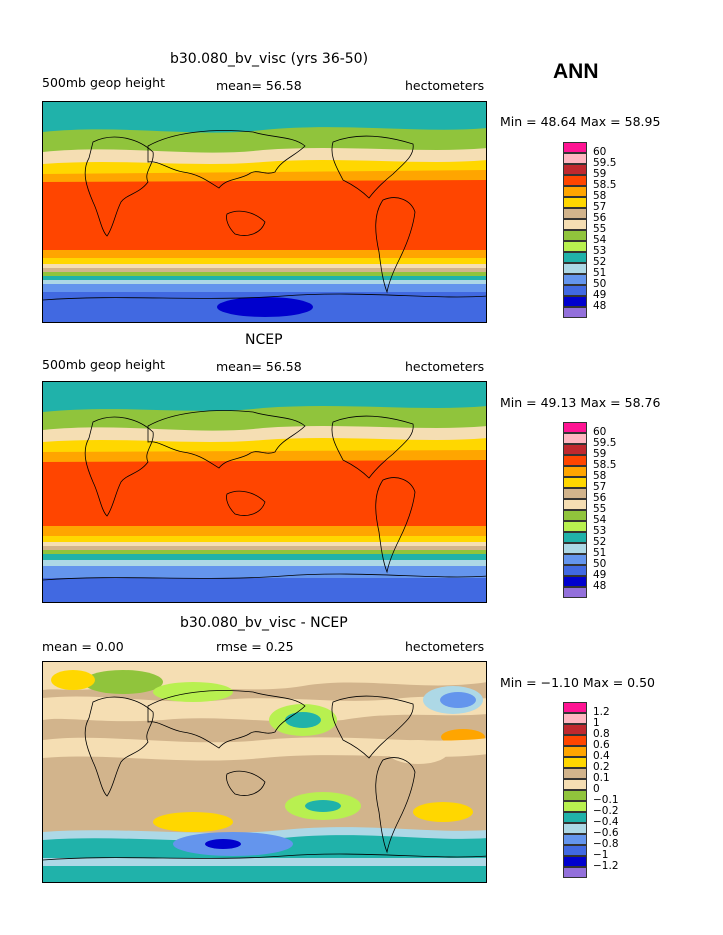  Describe the element at coordinates (600, 229) in the screenshot. I see `legend-label: 55` at that location.